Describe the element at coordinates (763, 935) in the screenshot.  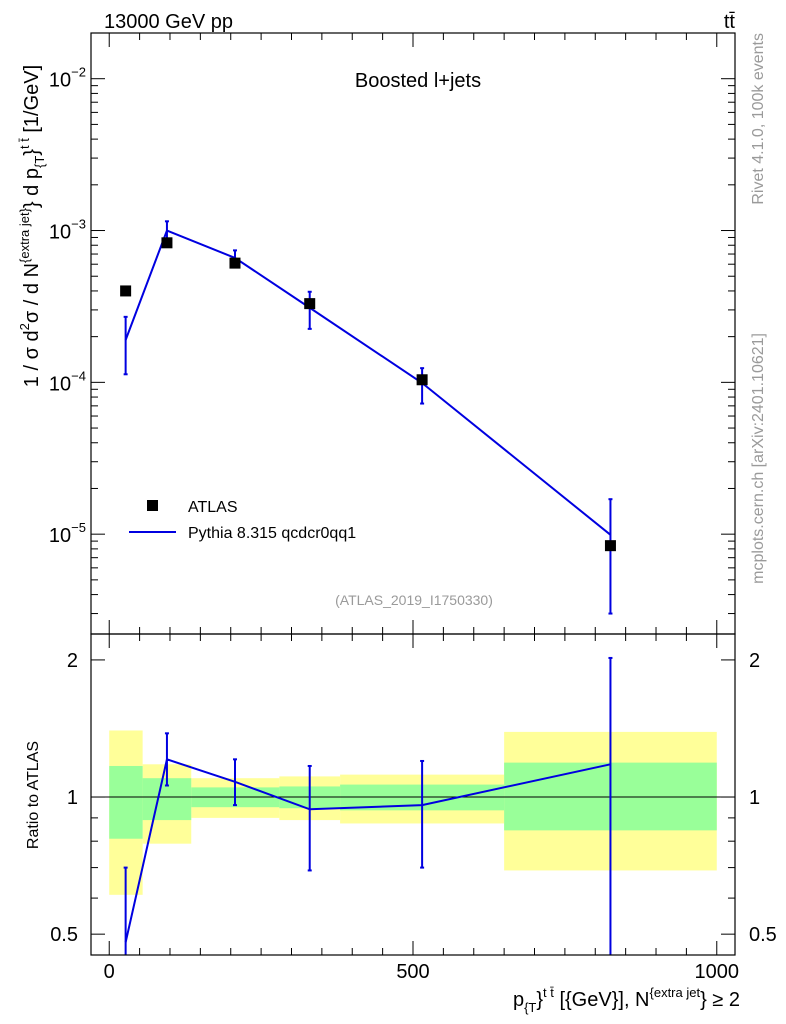
I see `ratio-y-tick-label-right: 0.5` at that location.